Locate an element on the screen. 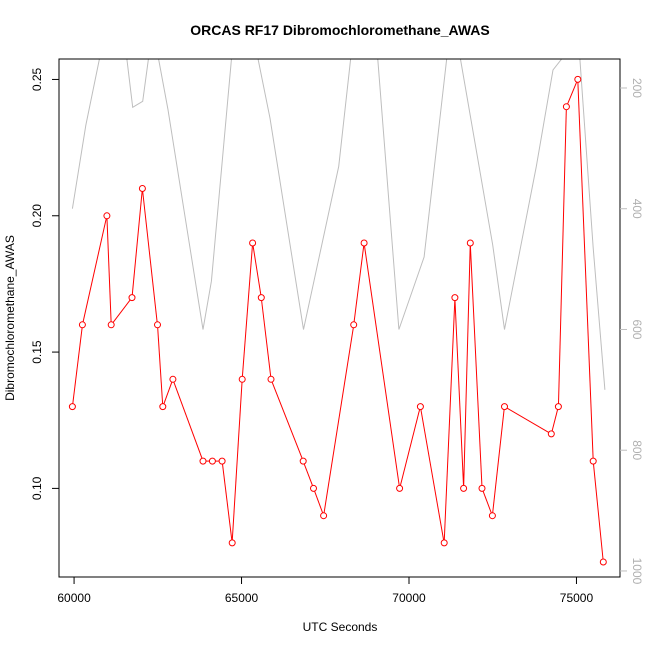 The width and height of the screenshot is (650, 650). y2-tick-label: 400 is located at coordinates (637, 209).